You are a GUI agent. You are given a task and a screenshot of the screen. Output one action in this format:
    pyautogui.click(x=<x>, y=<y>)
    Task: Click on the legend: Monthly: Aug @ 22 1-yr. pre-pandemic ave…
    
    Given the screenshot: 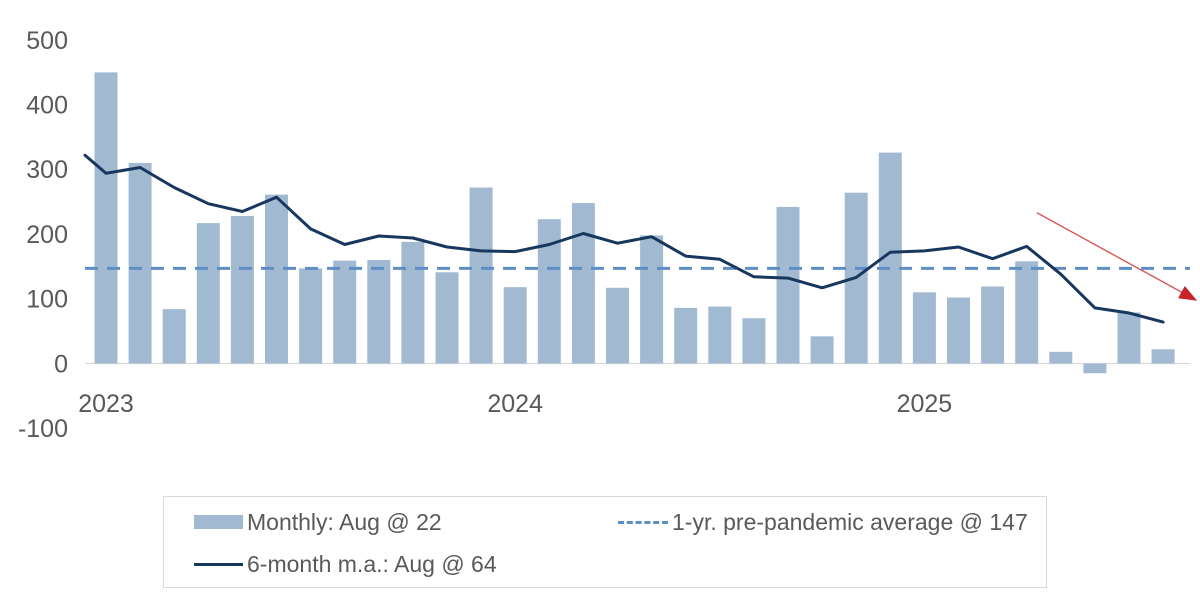 What is the action you would take?
    pyautogui.click(x=605, y=542)
    